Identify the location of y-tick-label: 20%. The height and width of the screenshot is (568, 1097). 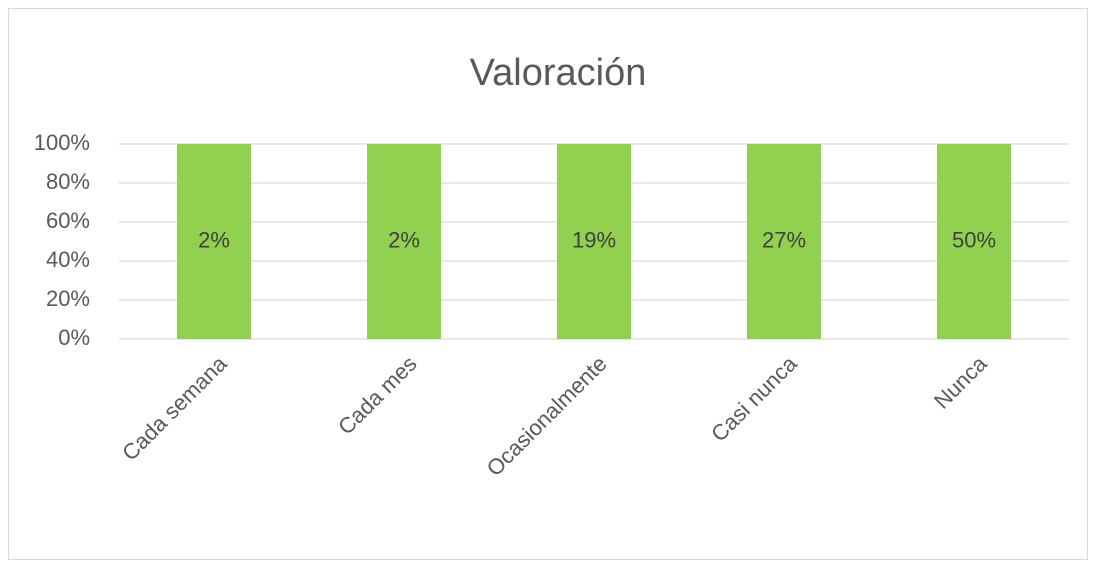
(68, 298).